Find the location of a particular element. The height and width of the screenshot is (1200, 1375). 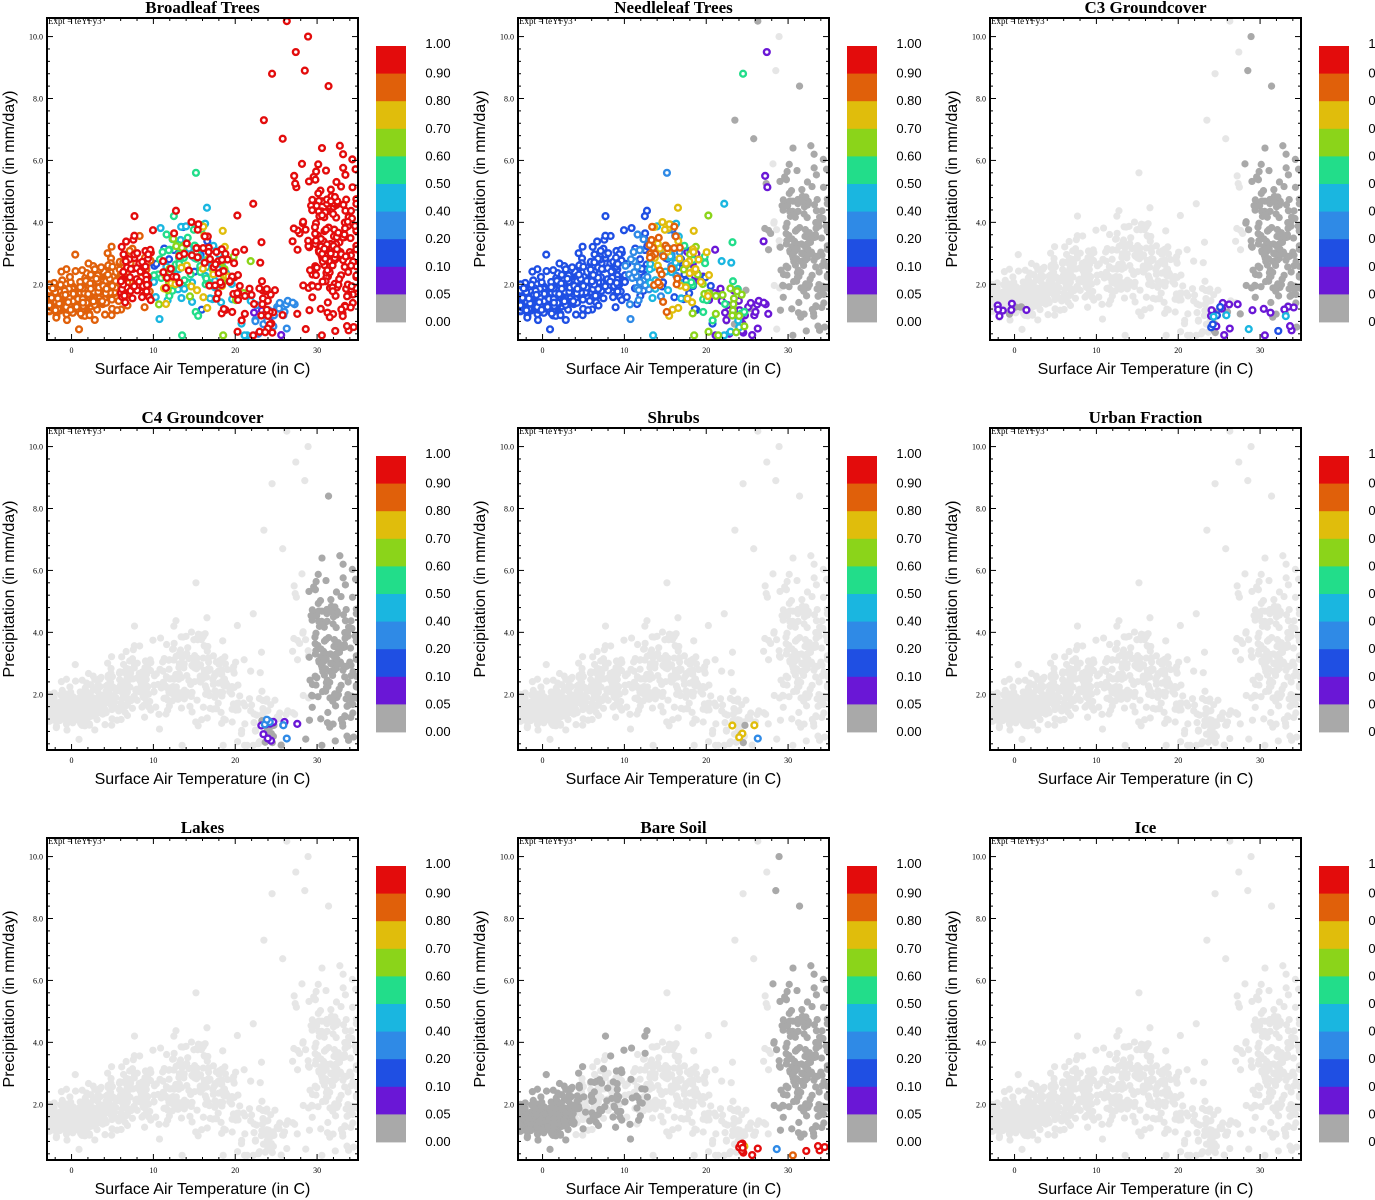

colorbar-label: 1.00 is located at coordinates (908, 43).